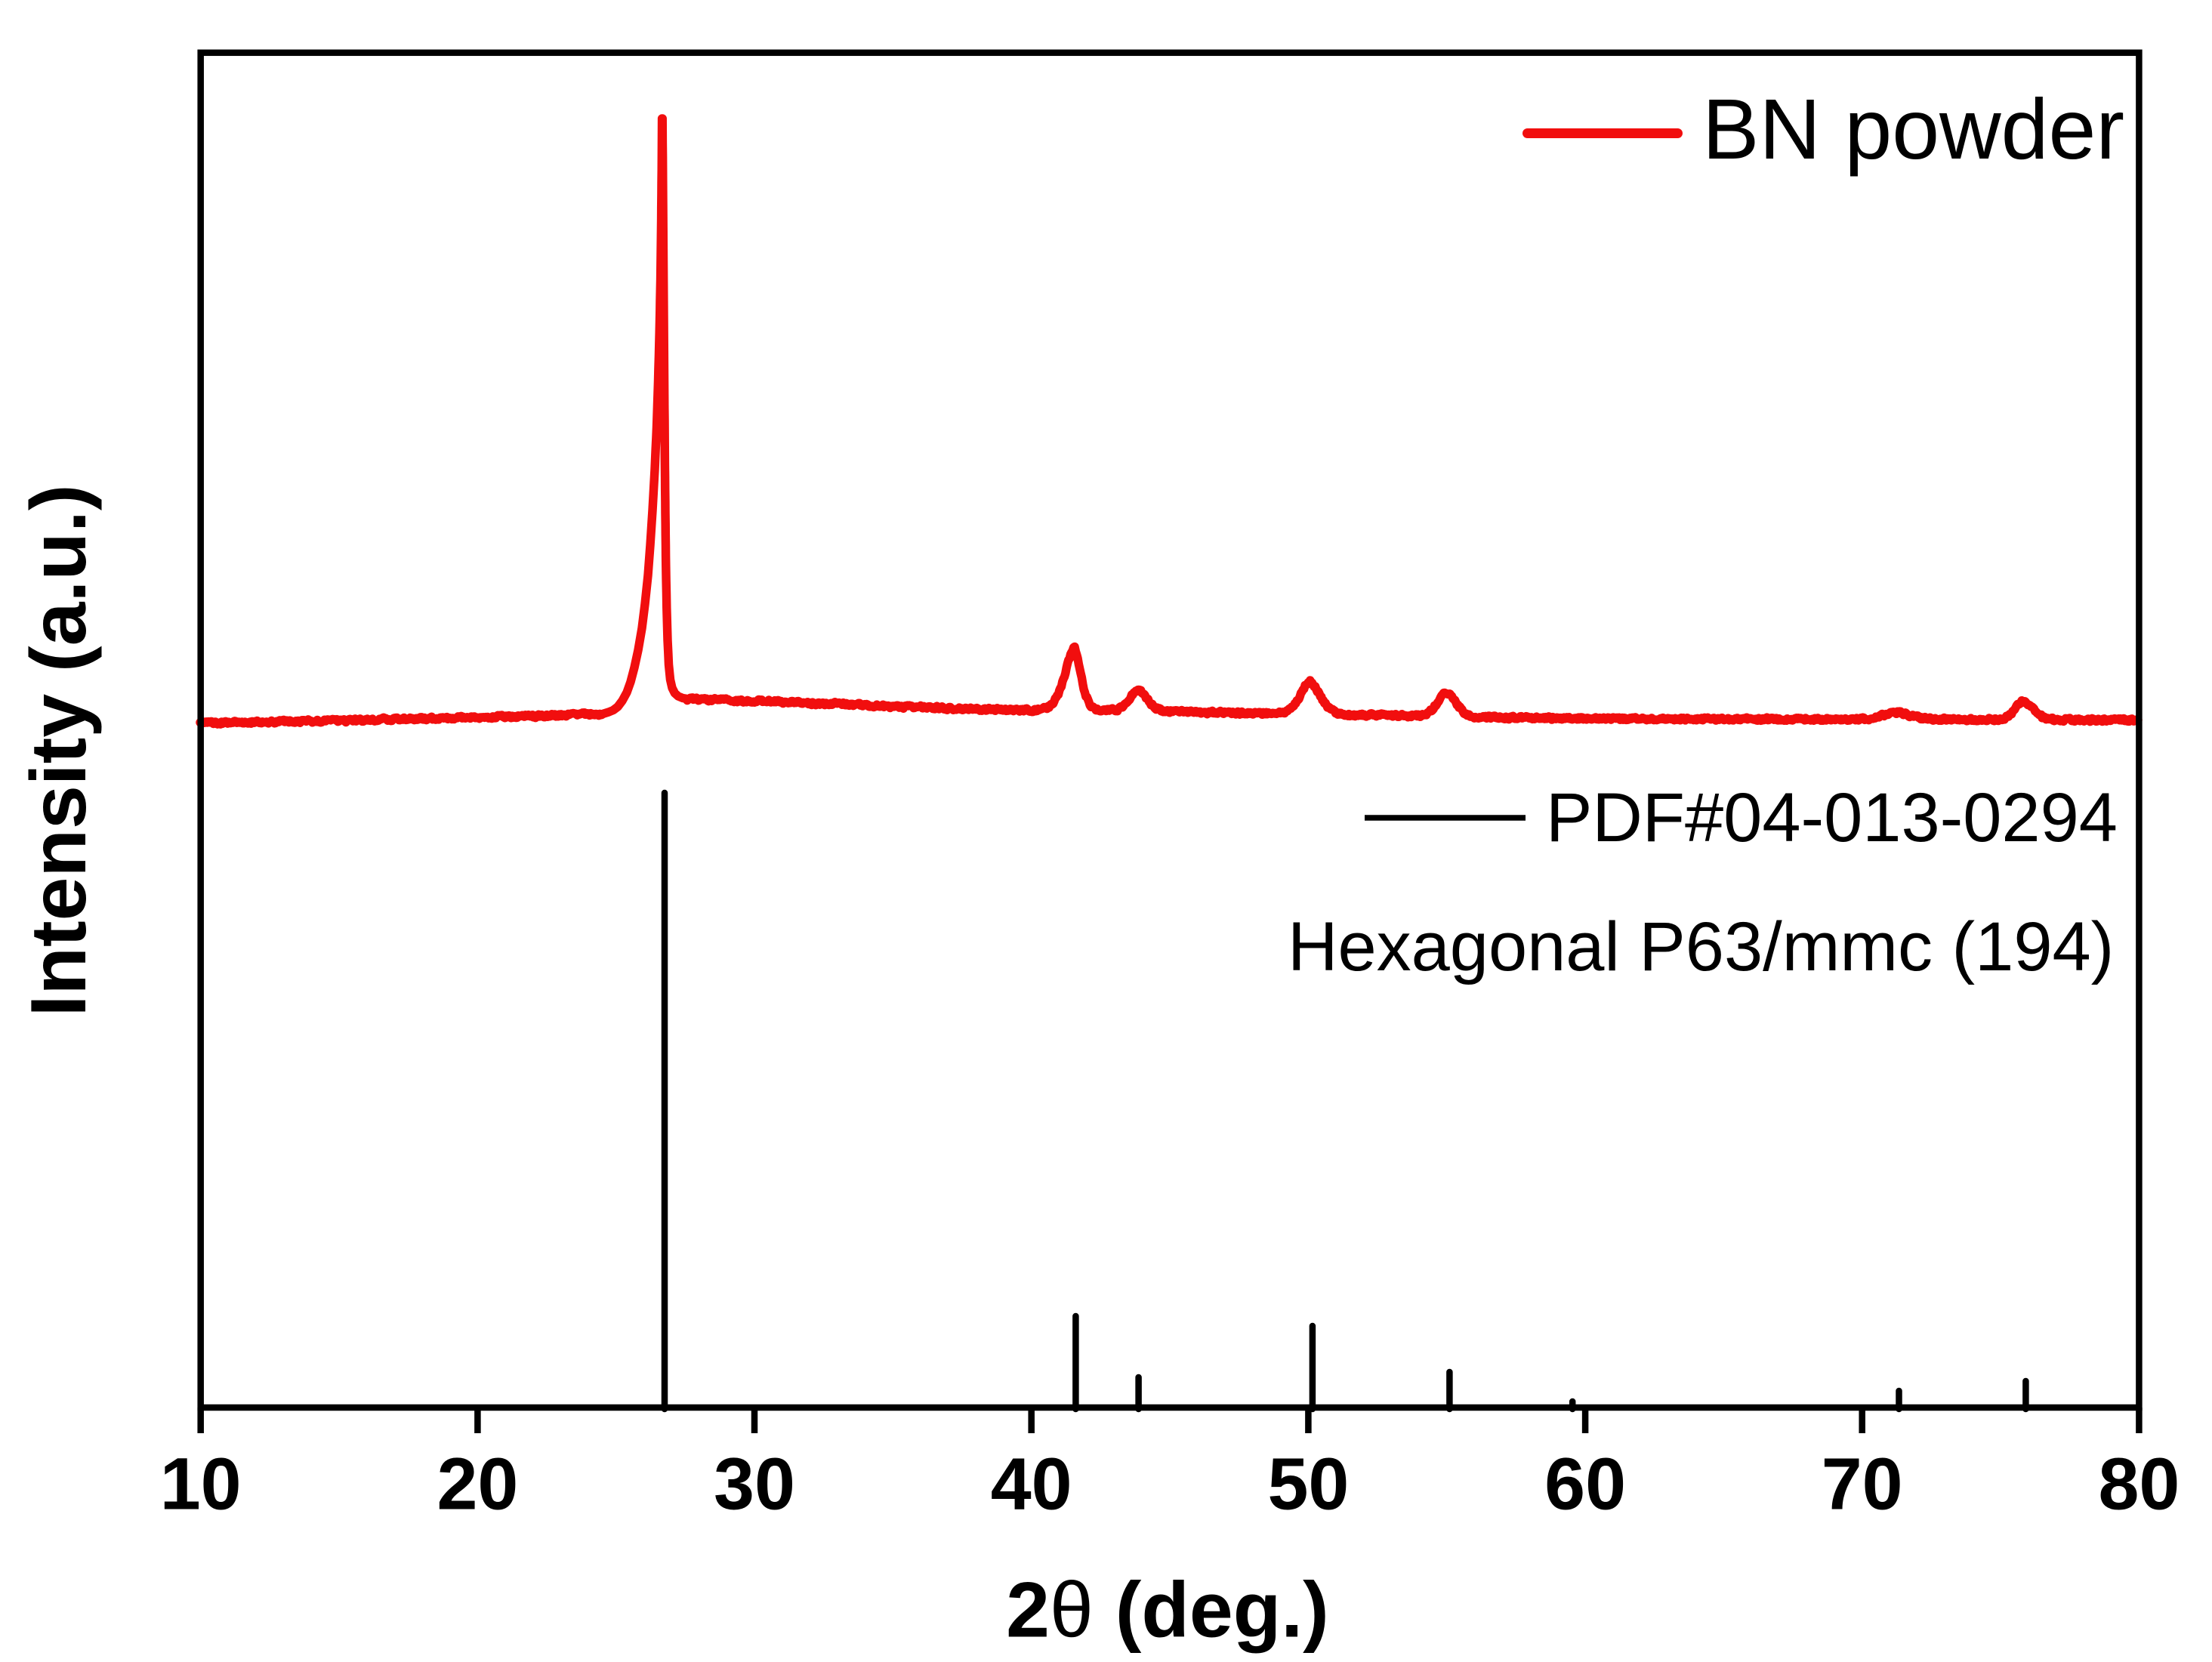  What do you see at coordinates (201, 1484) in the screenshot?
I see `svg-text: 10` at bounding box center [201, 1484].